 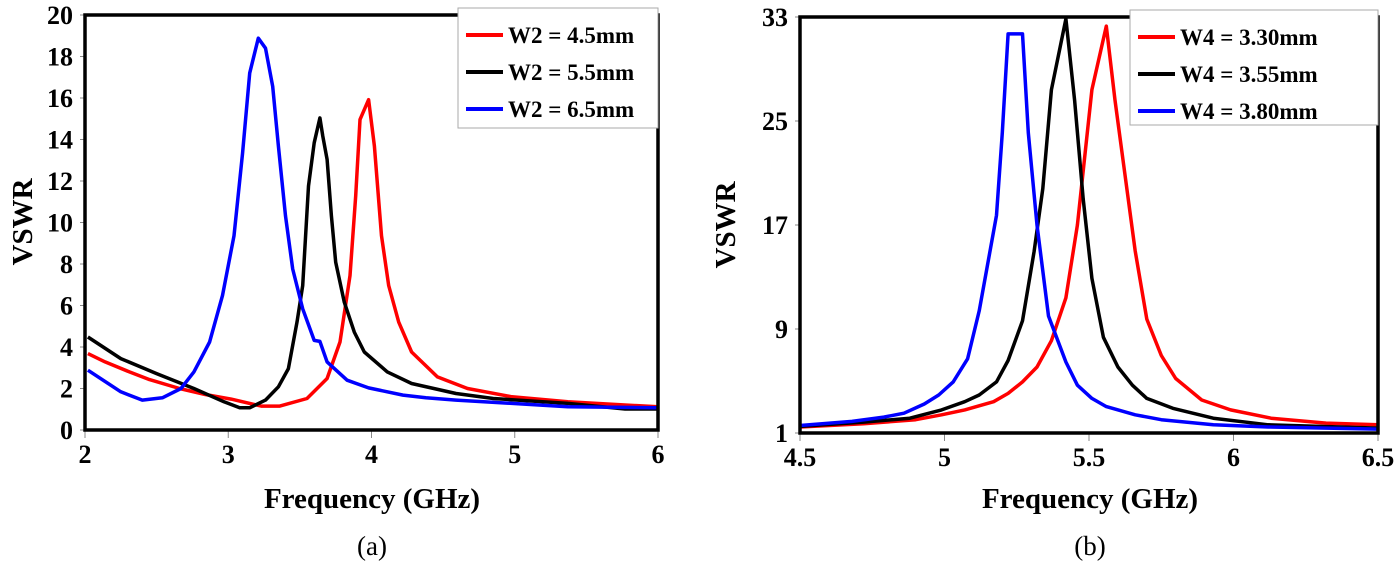 I want to click on legend-entry: W4 = 3.55mm, so click(x=1249, y=74).